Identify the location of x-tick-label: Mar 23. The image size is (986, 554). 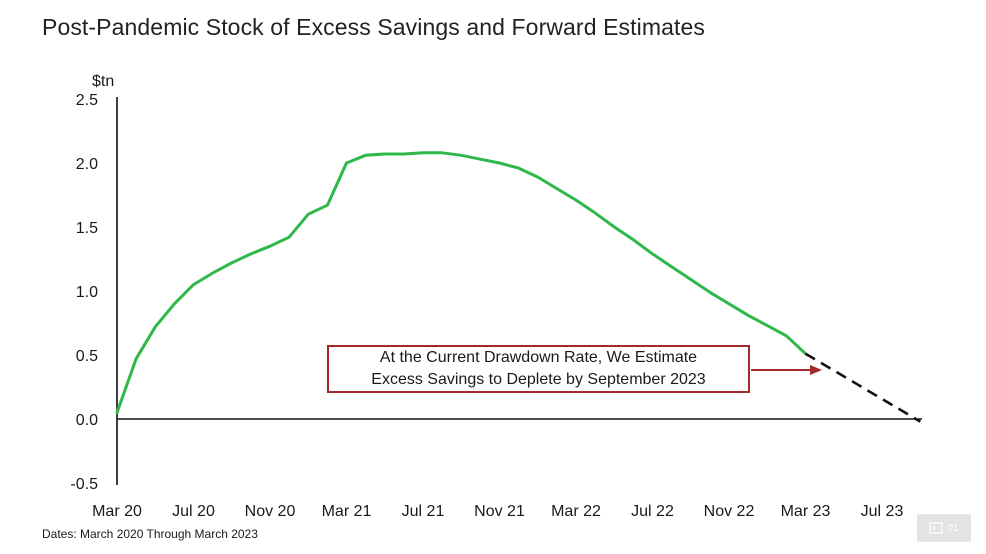
(806, 511).